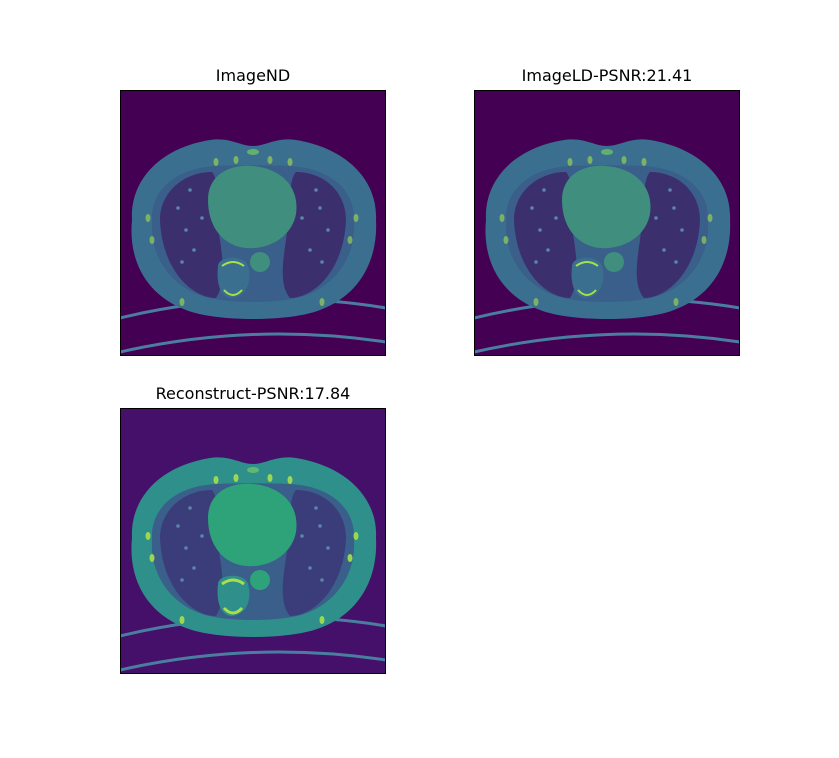 The width and height of the screenshot is (839, 758). Describe the element at coordinates (607, 75) in the screenshot. I see `panel-title-imageld: ImageLD-PSNR:21.41` at that location.